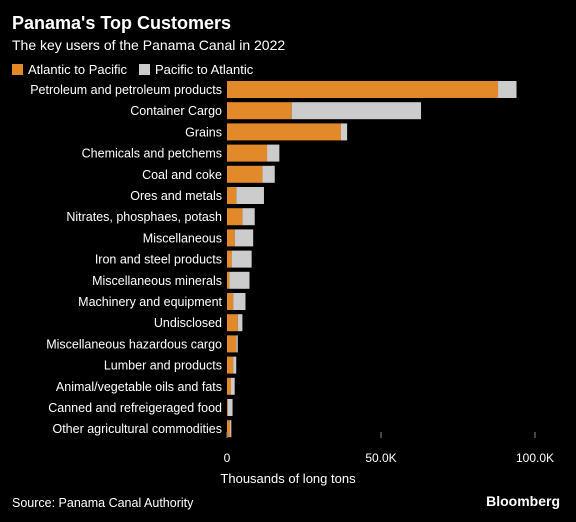 The width and height of the screenshot is (576, 522). What do you see at coordinates (135, 408) in the screenshot?
I see `category-label-canned-and-refreigeraged-food: Canned and refreigeraged food` at bounding box center [135, 408].